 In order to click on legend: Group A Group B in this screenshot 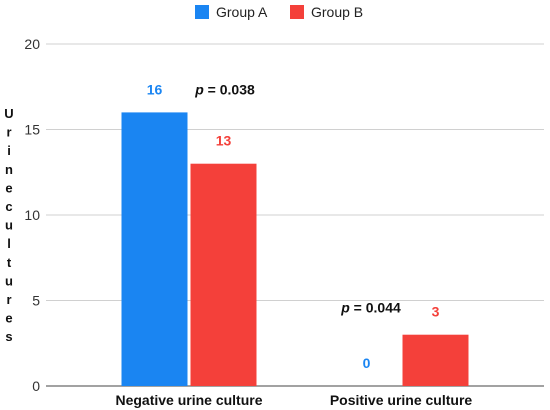, I will do `click(279, 12)`.